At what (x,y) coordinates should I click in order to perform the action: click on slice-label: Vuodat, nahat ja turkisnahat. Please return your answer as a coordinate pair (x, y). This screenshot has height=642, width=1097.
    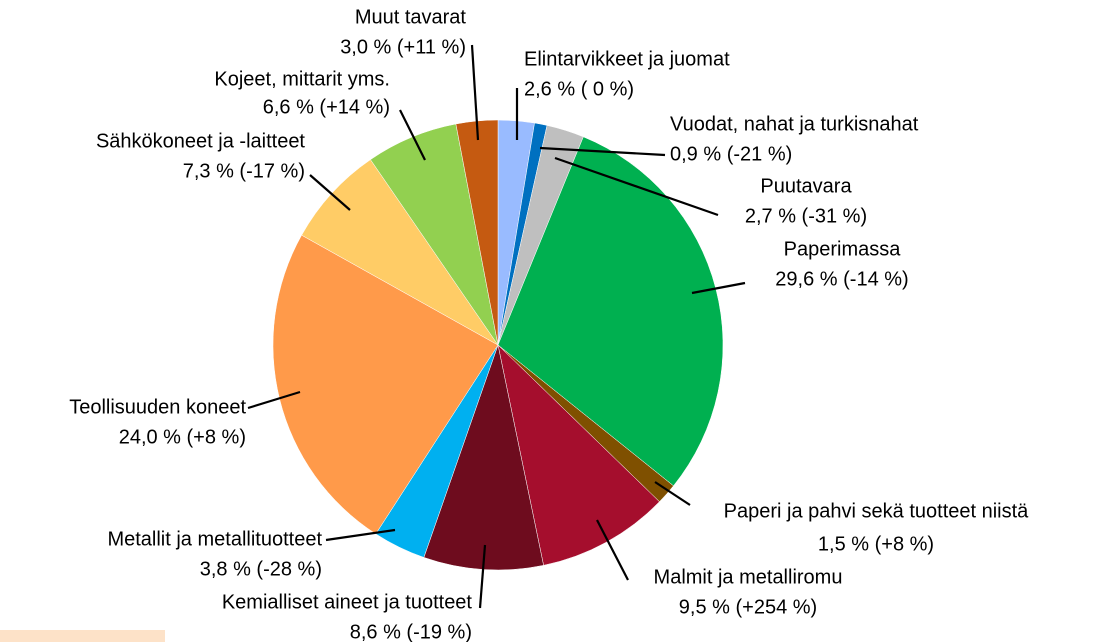
    Looking at the image, I should click on (794, 124).